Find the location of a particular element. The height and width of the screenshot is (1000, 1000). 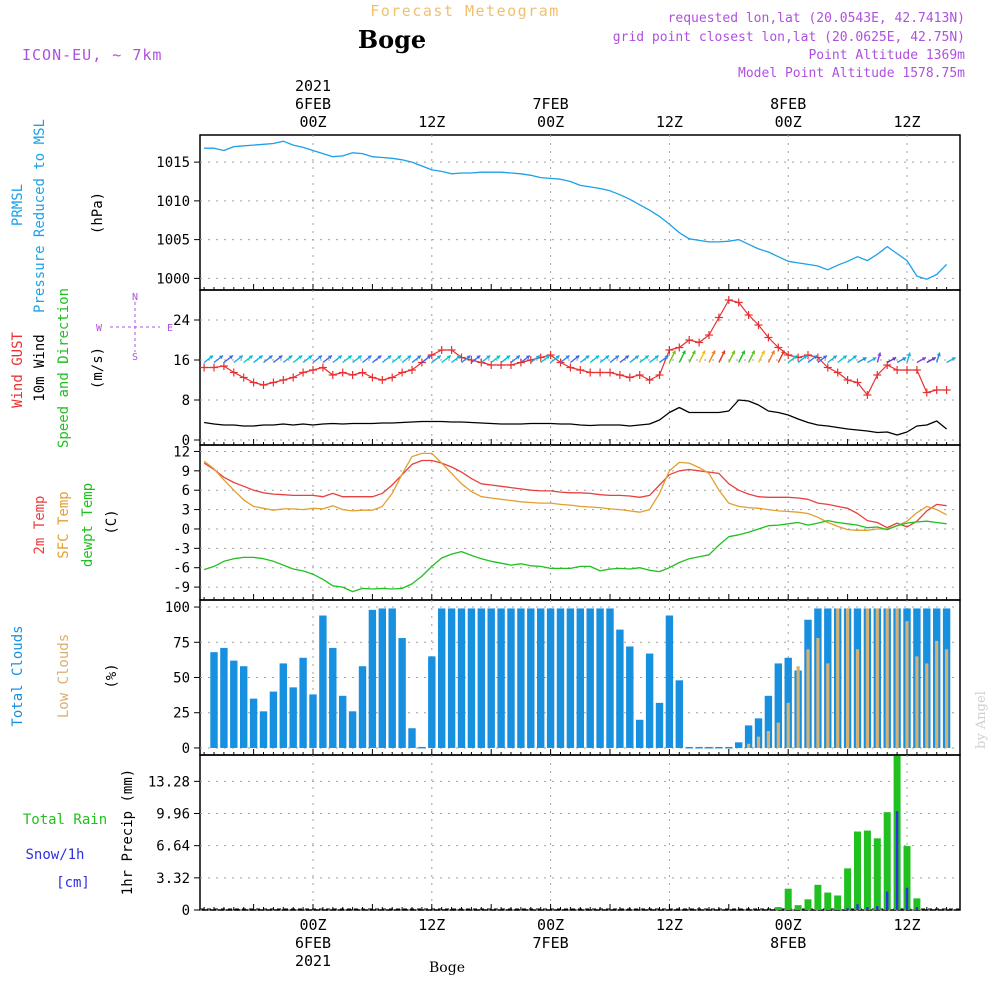

y-tick-label: 1010 is located at coordinates (173, 202).